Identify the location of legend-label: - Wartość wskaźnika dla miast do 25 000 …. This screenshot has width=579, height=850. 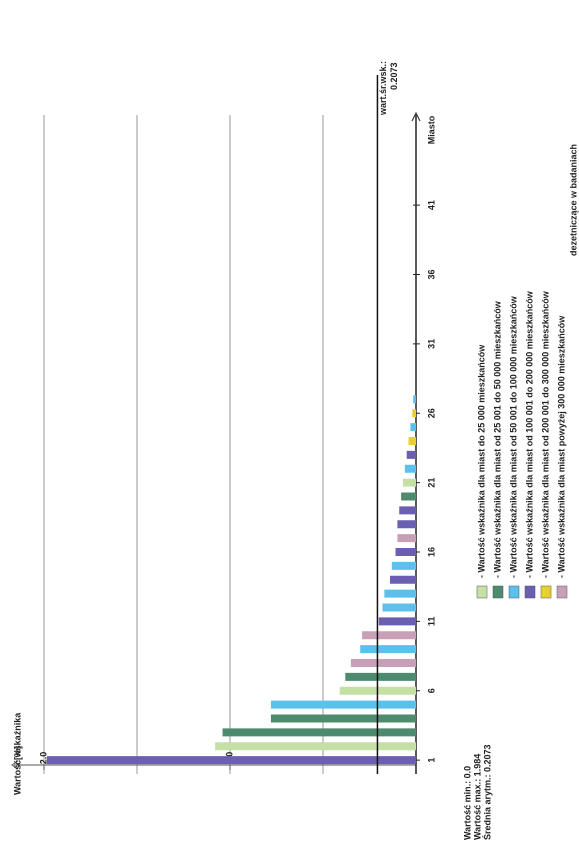
(481, 461).